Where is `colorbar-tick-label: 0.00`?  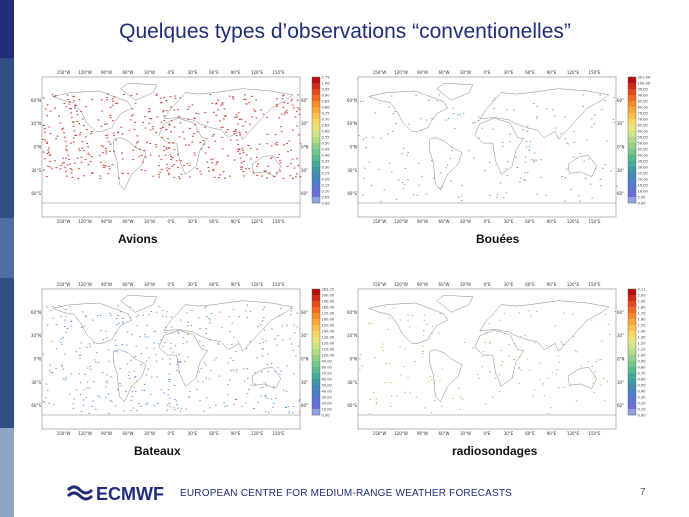 colorbar-tick-label: 0.00 is located at coordinates (326, 203).